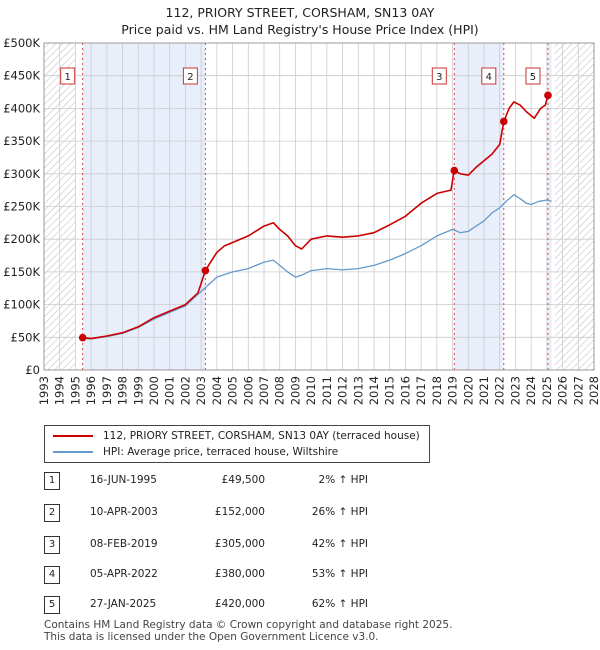 Image resolution: width=600 pixels, height=650 pixels. What do you see at coordinates (358, 390) in the screenshot?
I see `x-tick-label: 2013` at bounding box center [358, 390].